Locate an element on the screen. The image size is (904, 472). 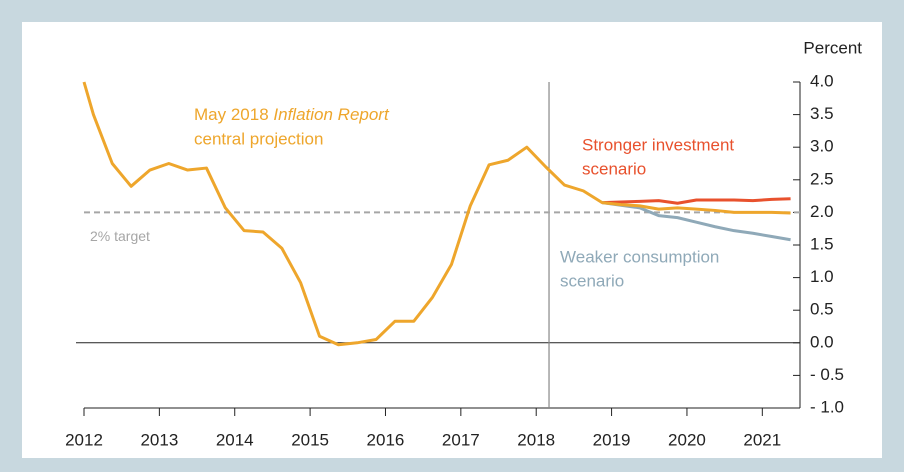
annotation-text: May 2018 is located at coordinates (231, 114).